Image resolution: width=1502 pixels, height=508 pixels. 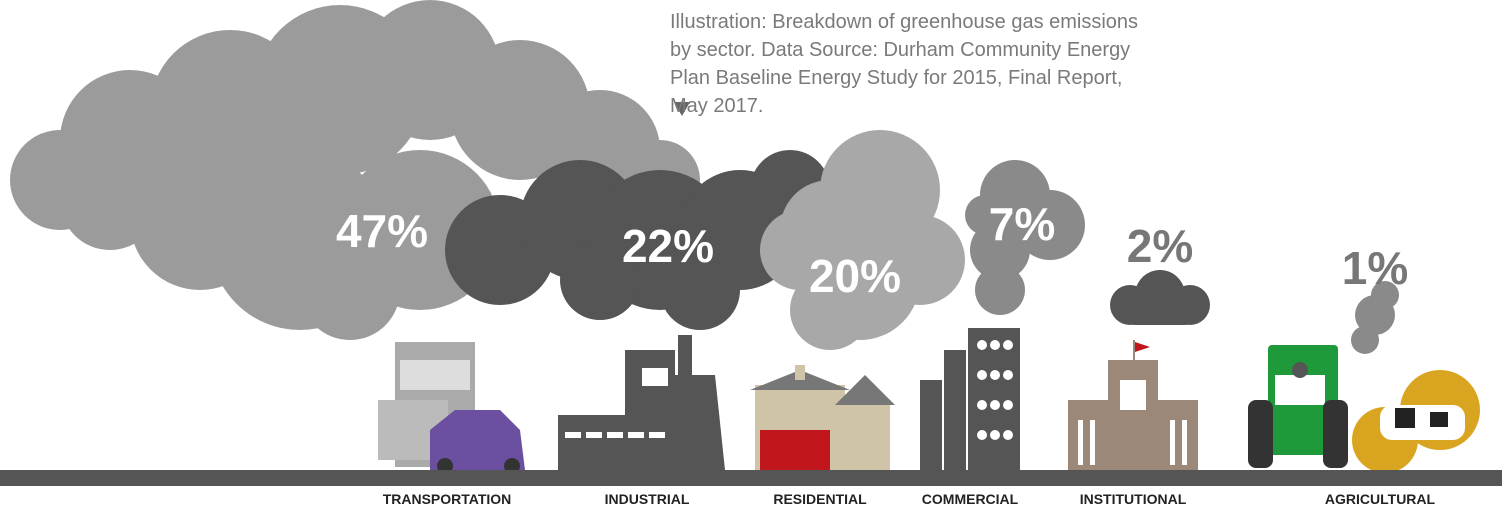 I want to click on sector-label: AGRICULTURAL, so click(x=1380, y=499).